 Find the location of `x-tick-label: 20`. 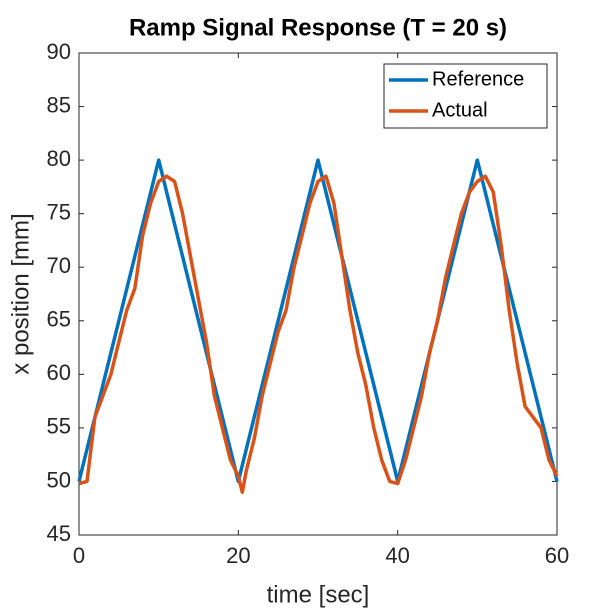

x-tick-label: 20 is located at coordinates (238, 555).